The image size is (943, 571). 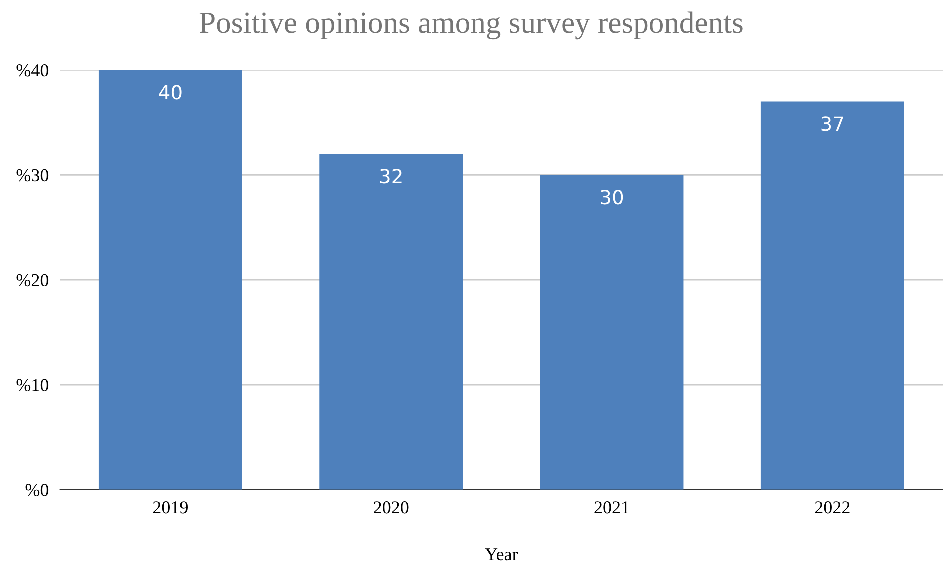 I want to click on x-tick-label: 2022, so click(x=832, y=508).